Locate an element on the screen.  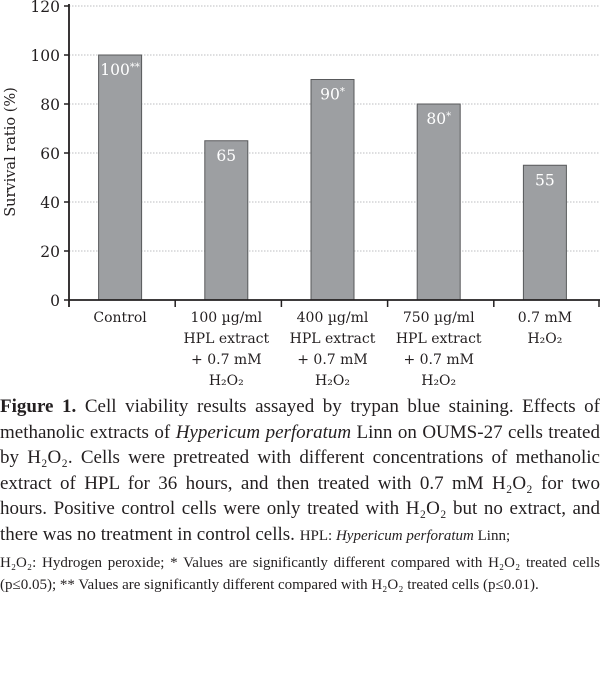
caption-segment: Figure 1. is located at coordinates (38, 406).